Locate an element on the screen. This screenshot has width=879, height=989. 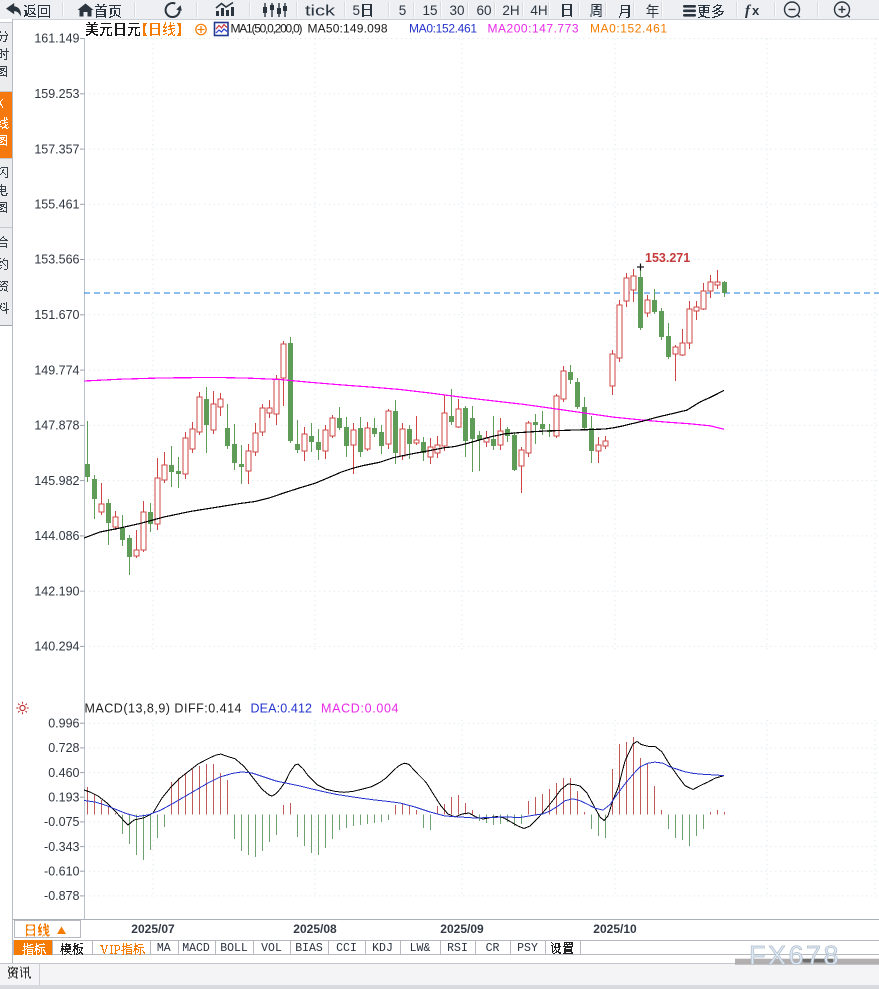
svg-text: -0.878 is located at coordinates (61, 896).